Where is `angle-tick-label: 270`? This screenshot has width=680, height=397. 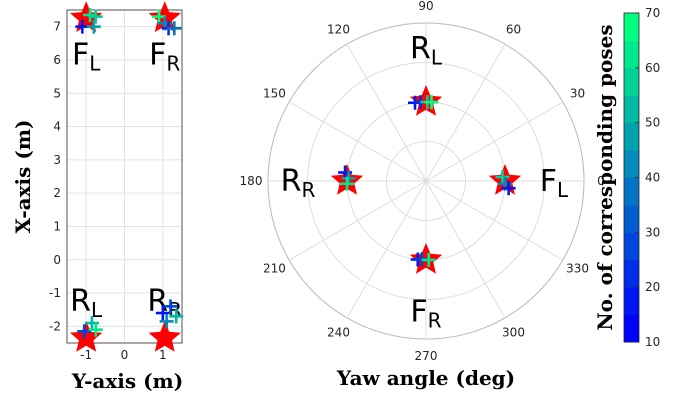
angle-tick-label: 270 is located at coordinates (426, 356).